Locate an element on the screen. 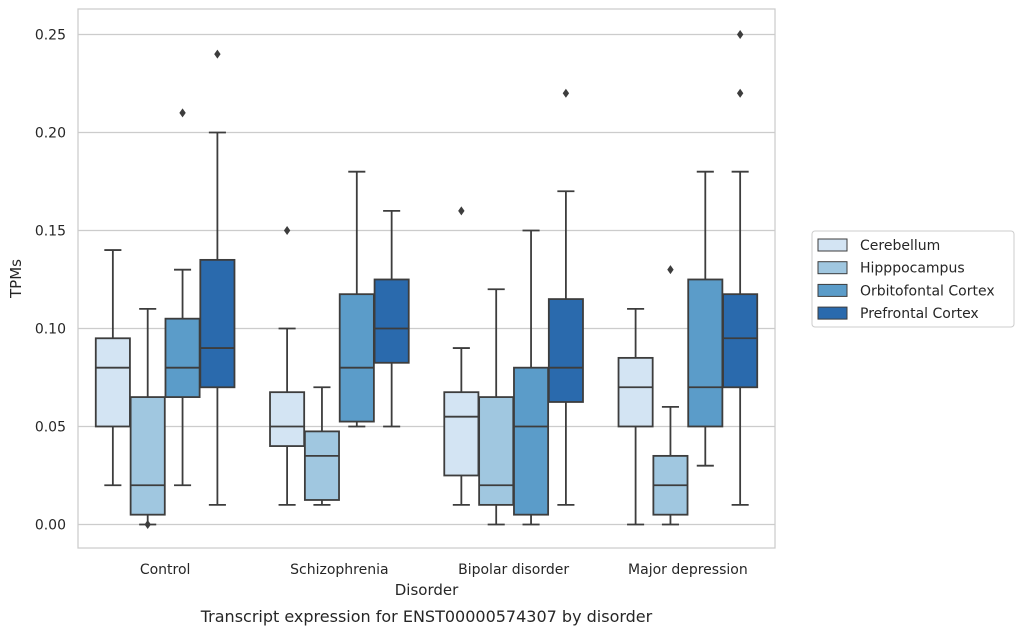 This screenshot has height=634, width=1023. y-axis-ticks: 0.00 0.05 0.10 0.15 0.20 0.25 is located at coordinates (50, 280).